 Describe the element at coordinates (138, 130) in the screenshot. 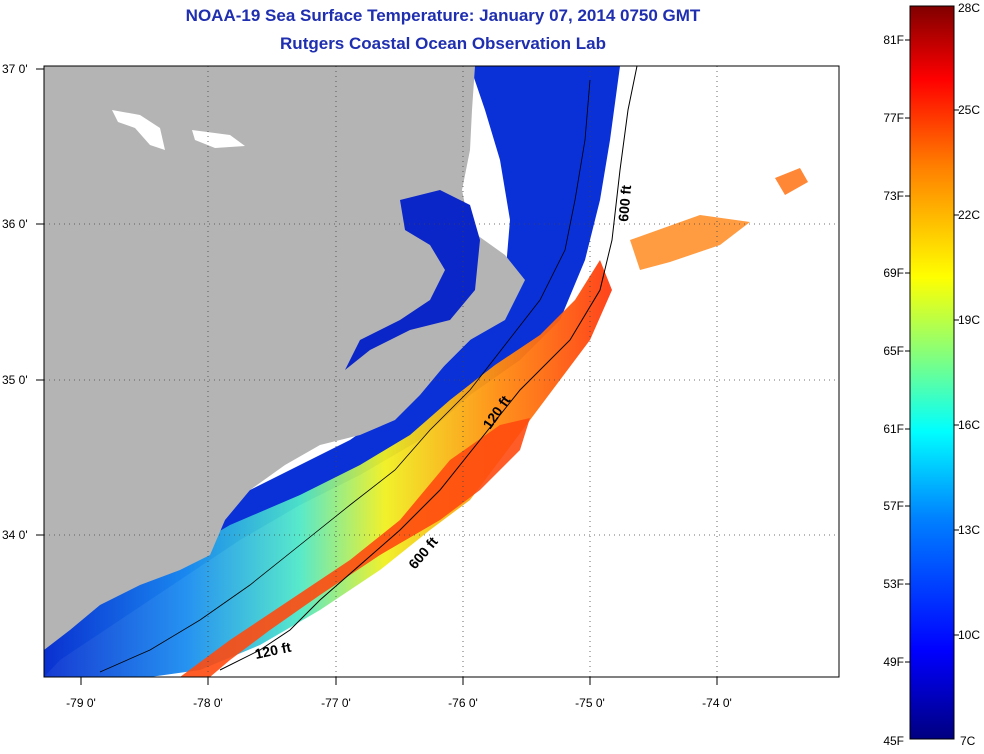

I see `lake-white` at that location.